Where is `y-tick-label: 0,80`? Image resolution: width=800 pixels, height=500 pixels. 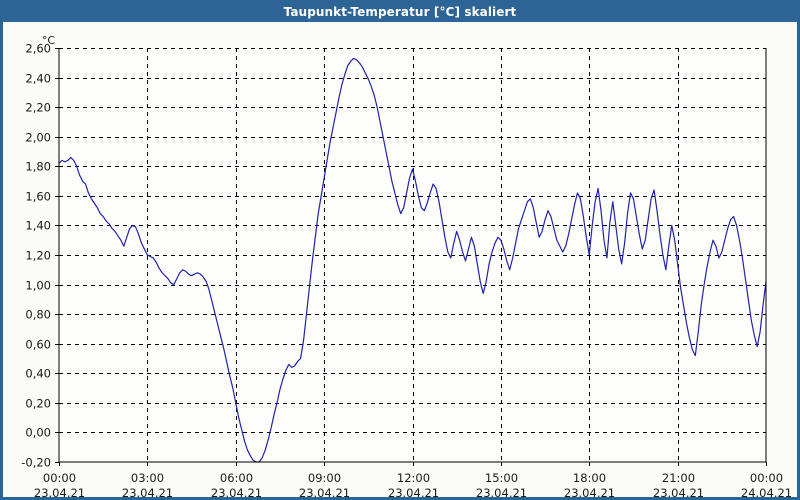 y-tick-label: 0,80 is located at coordinates (38, 315).